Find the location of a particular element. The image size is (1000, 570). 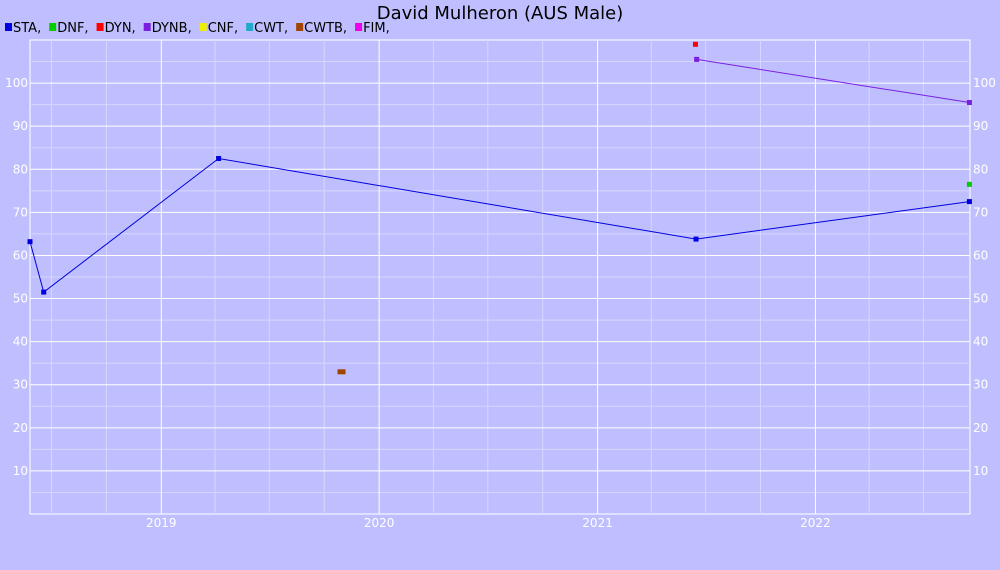

legend-label-cnf: CNF, is located at coordinates (223, 28).